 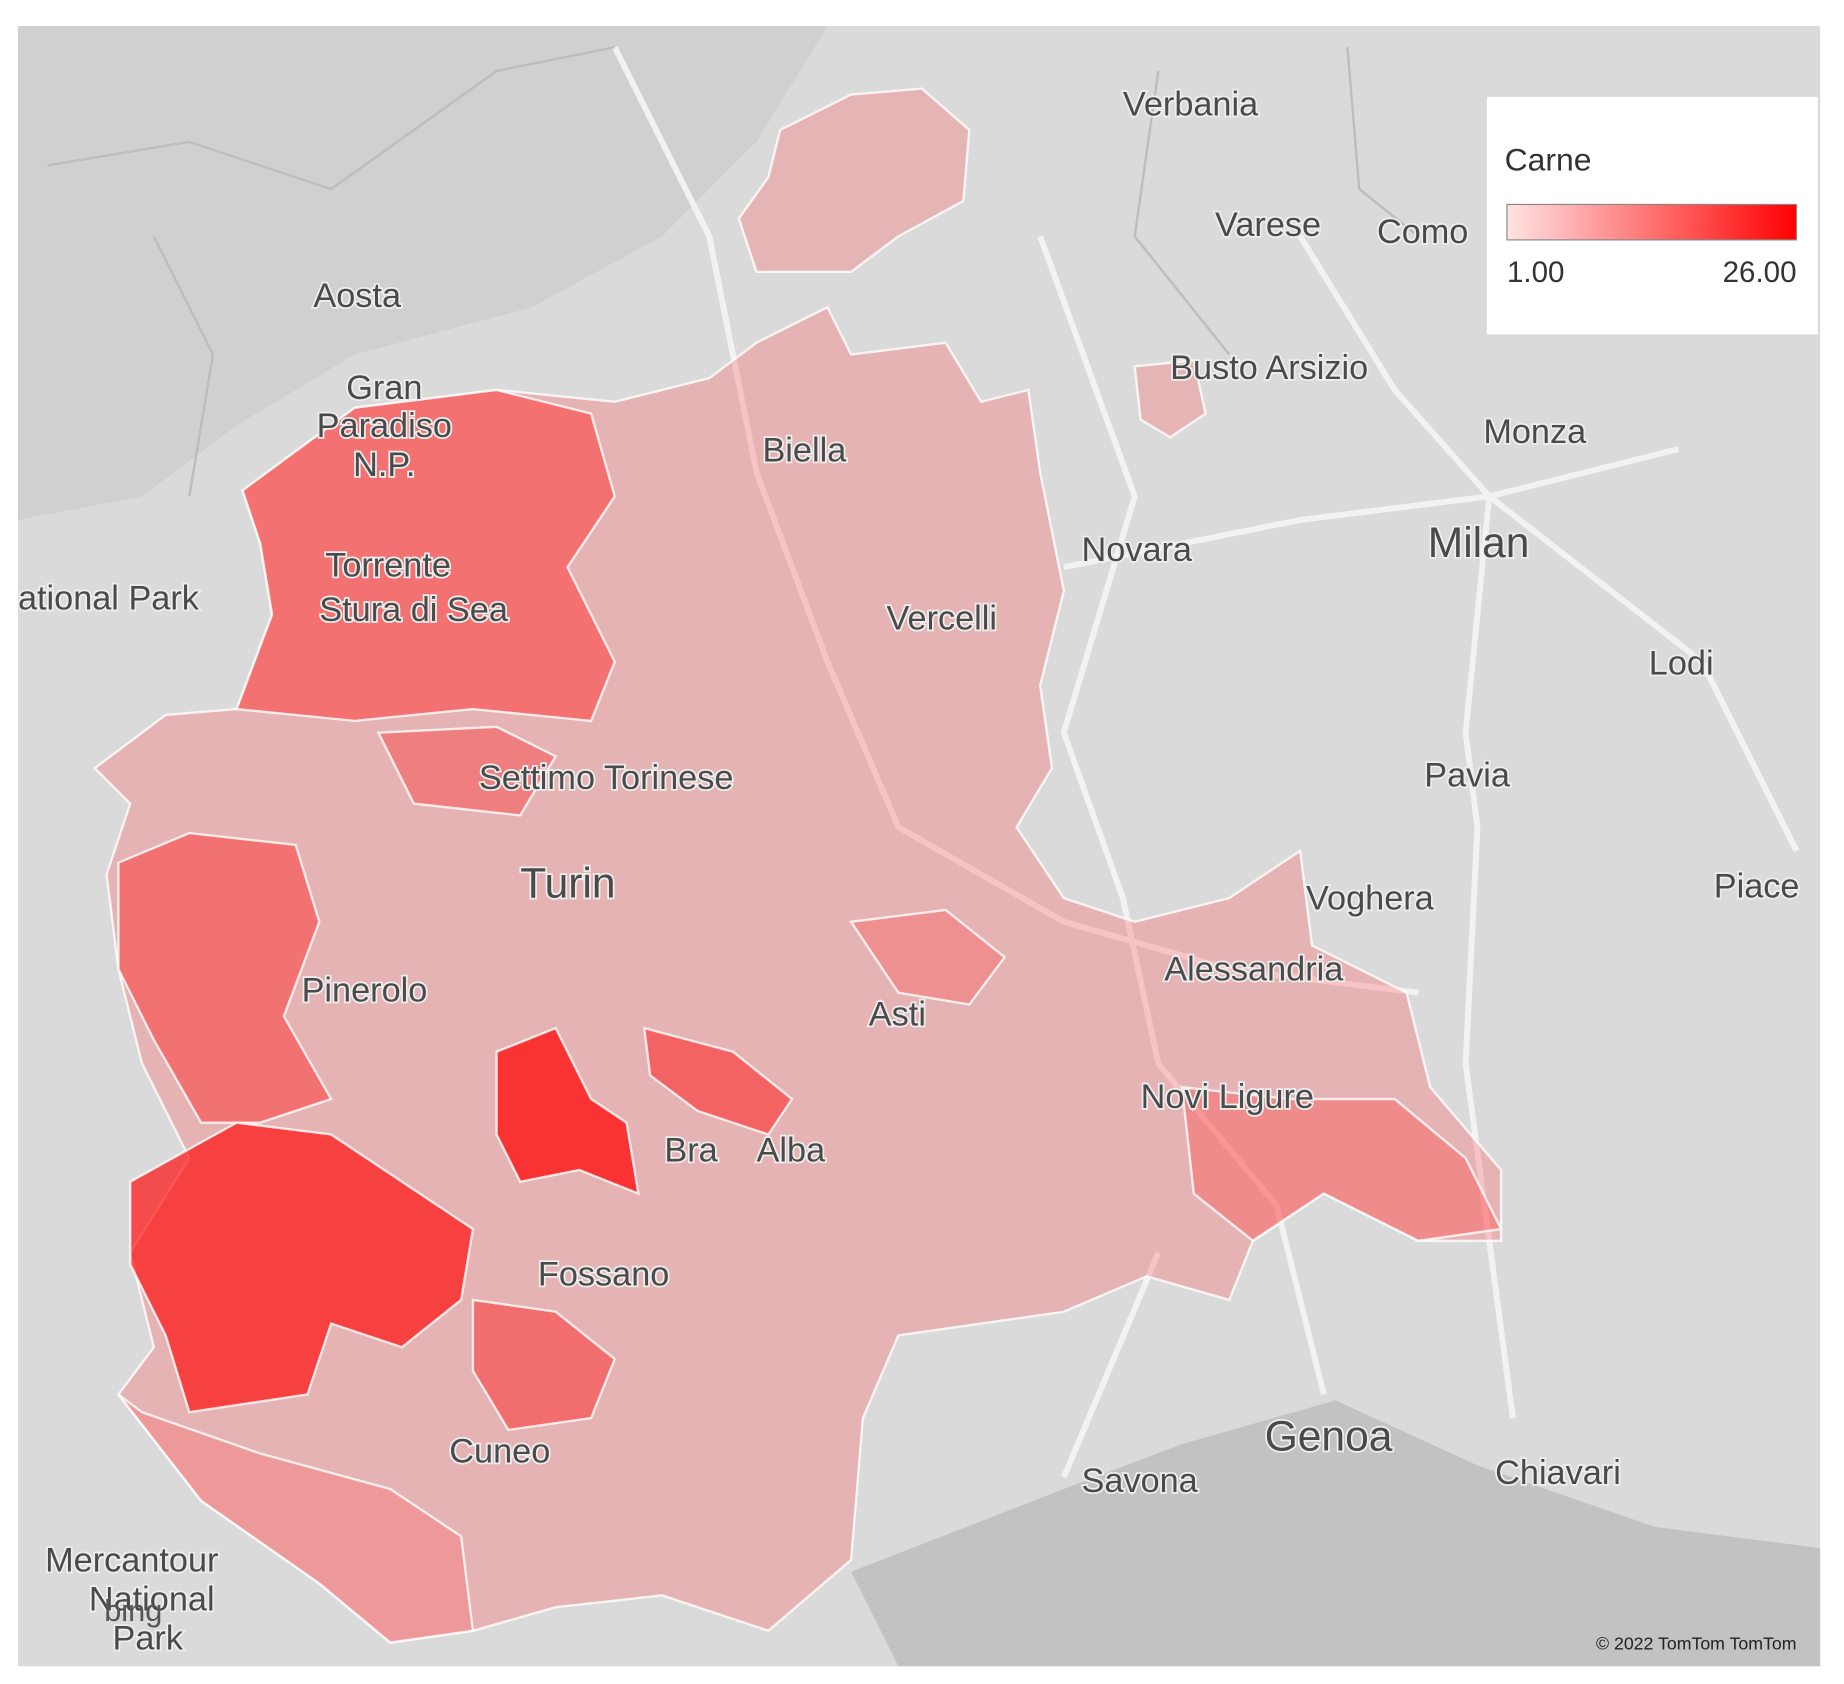 I want to click on place-label: Novara, so click(x=1137, y=550).